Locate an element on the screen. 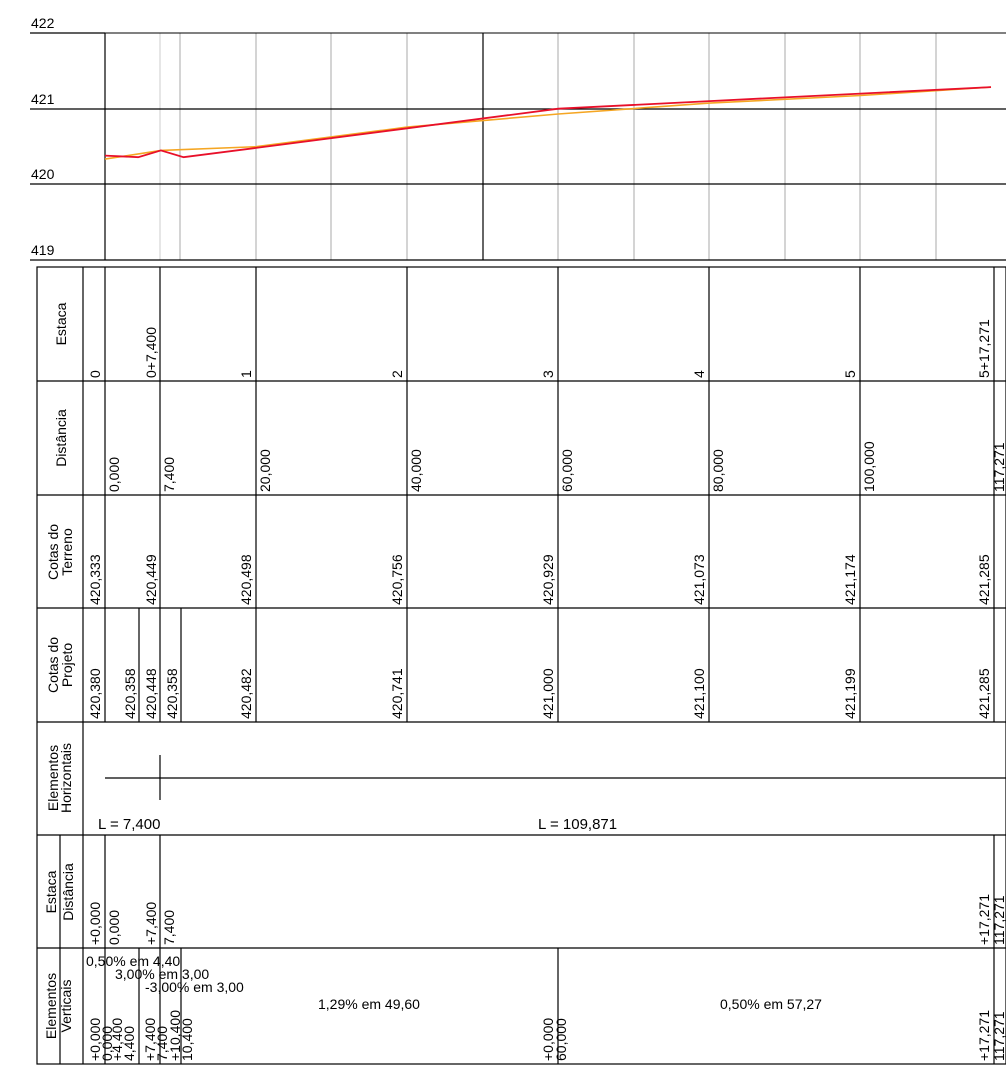 The height and width of the screenshot is (1071, 1006). terrain-profile-line is located at coordinates (548, 123).